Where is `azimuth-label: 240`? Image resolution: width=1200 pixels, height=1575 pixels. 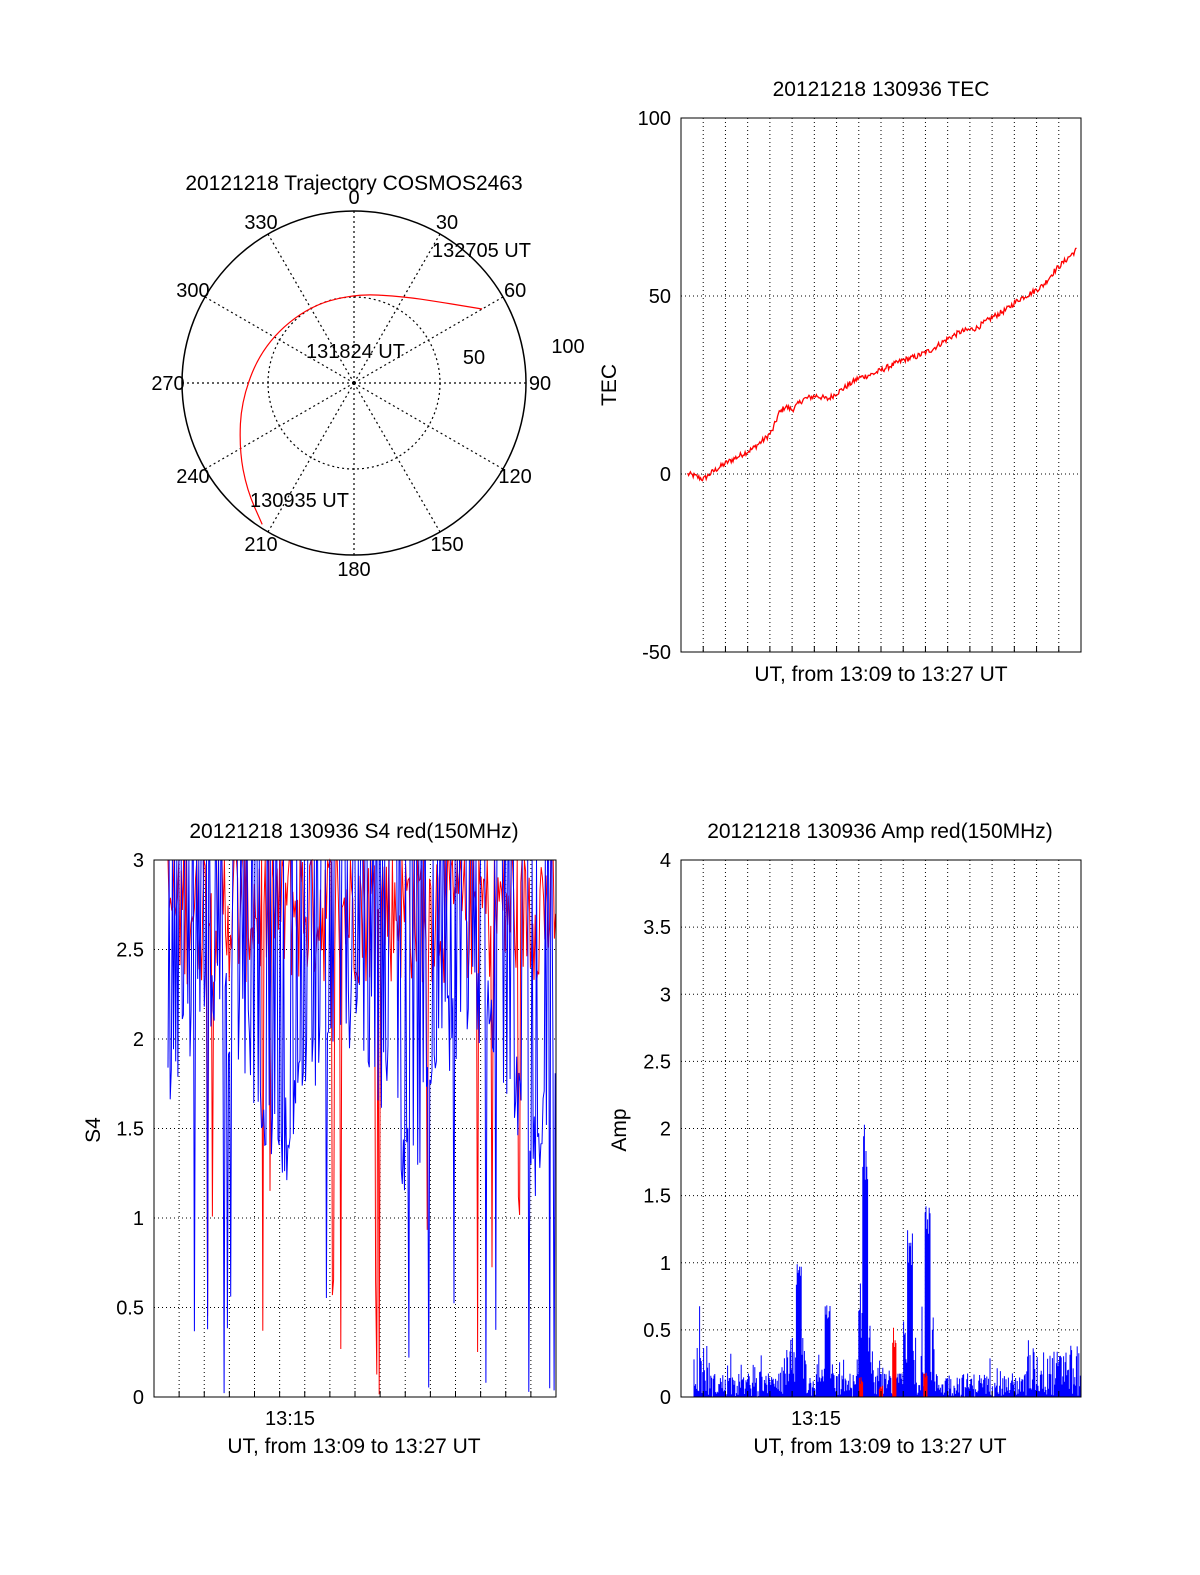 azimuth-label: 240 is located at coordinates (192, 477).